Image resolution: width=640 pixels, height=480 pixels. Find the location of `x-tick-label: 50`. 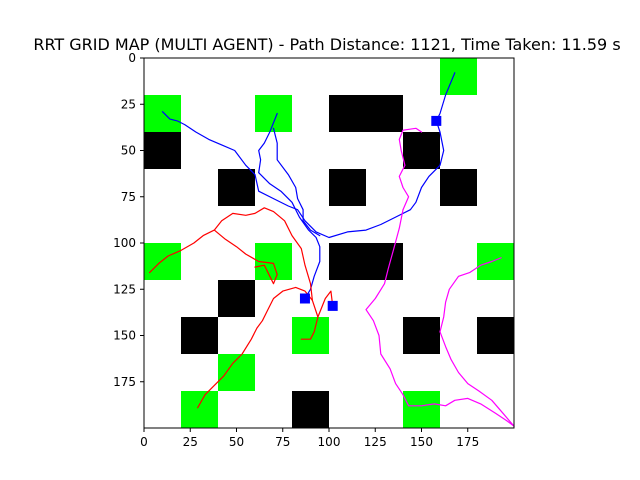

x-tick-label: 50 is located at coordinates (236, 442).